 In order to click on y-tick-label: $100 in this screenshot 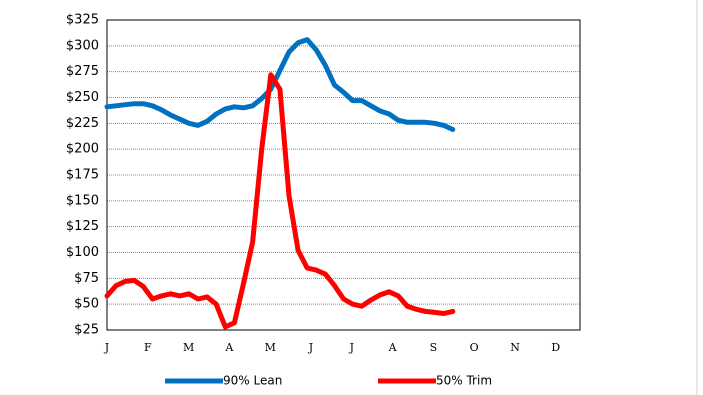, I will do `click(82, 252)`.